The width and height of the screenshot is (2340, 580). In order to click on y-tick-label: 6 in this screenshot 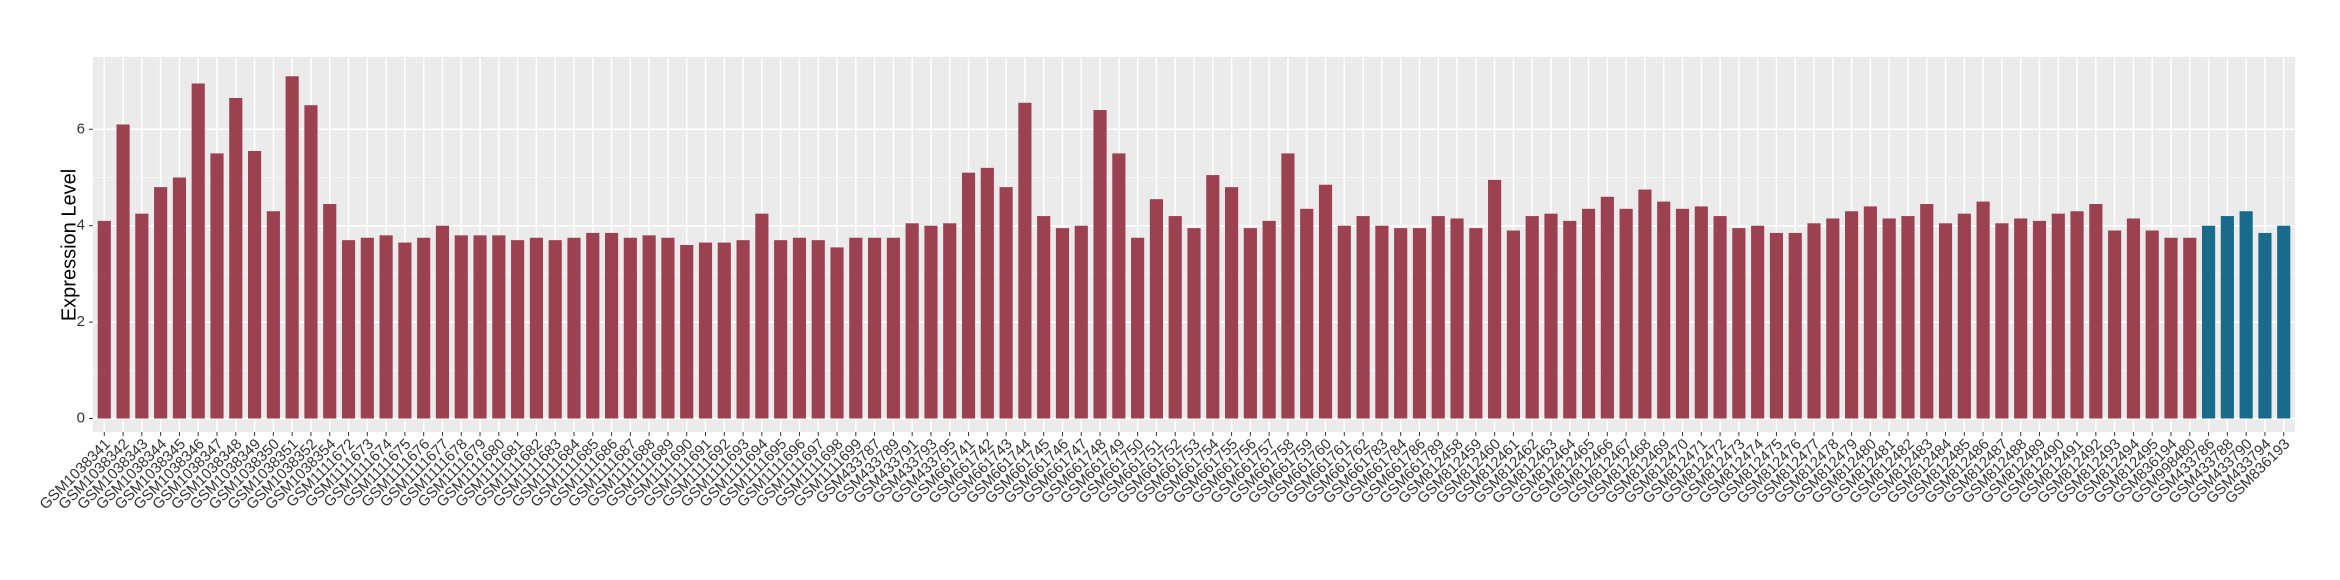, I will do `click(81, 128)`.